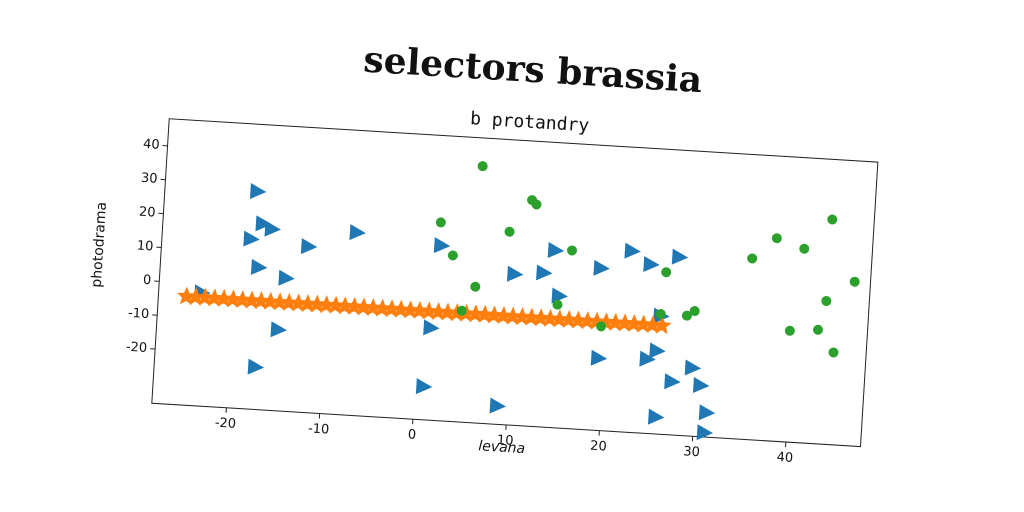 Image resolution: width=1024 pixels, height=512 pixels. I want to click on y-tick-label: 30, so click(149, 179).